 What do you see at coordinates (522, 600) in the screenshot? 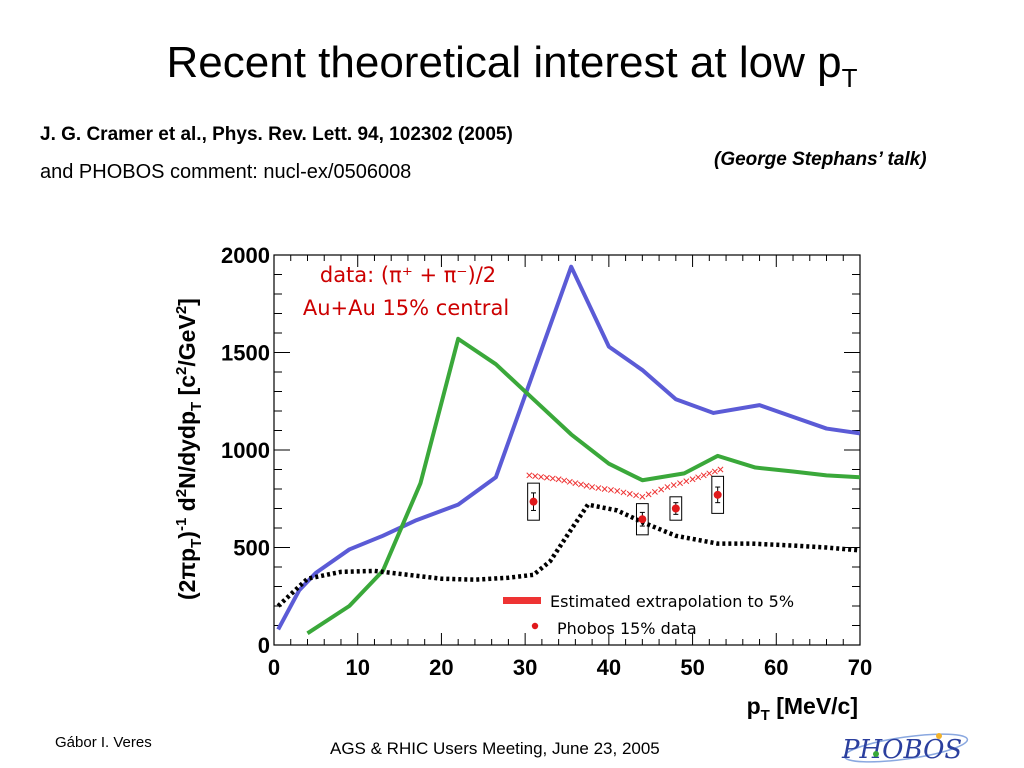
I see `legend-swatch-extrapolation` at bounding box center [522, 600].